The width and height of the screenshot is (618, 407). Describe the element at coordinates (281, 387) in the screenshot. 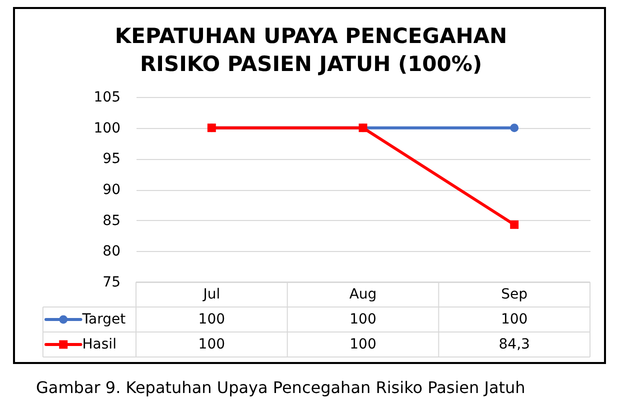

I see `text: Gambar 9. Kepatuhan Upaya Pencegahan Risiko Pasien Jatuh` at that location.